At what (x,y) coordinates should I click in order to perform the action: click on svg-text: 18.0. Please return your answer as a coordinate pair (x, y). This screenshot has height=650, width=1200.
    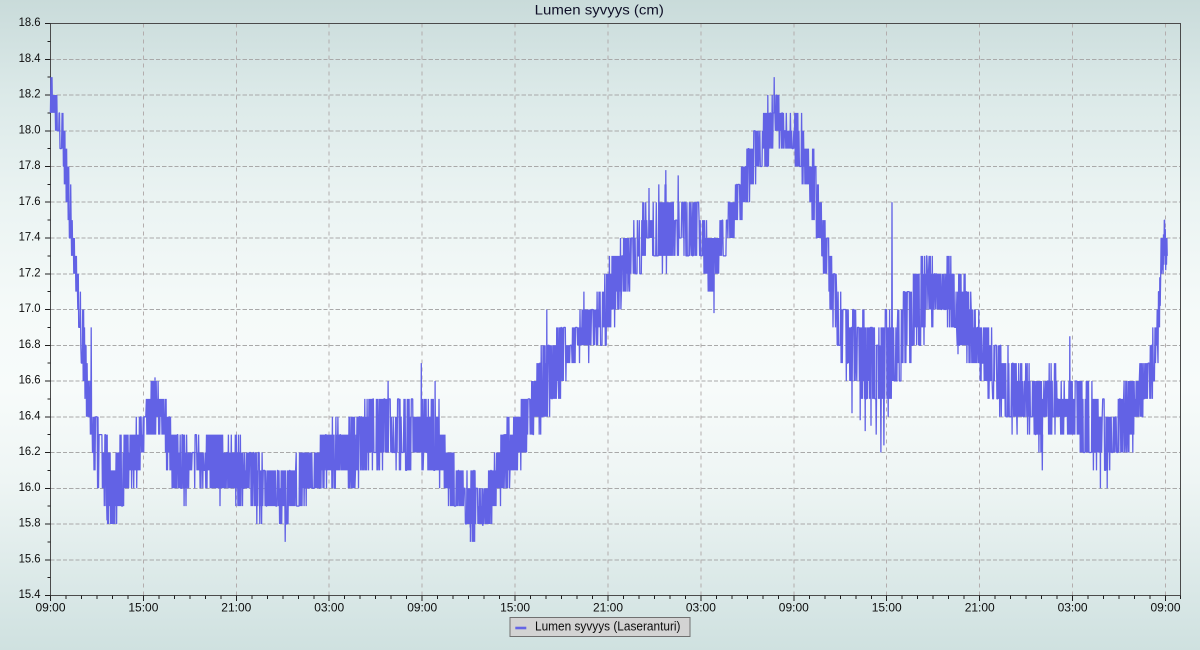
    Looking at the image, I should click on (30, 130).